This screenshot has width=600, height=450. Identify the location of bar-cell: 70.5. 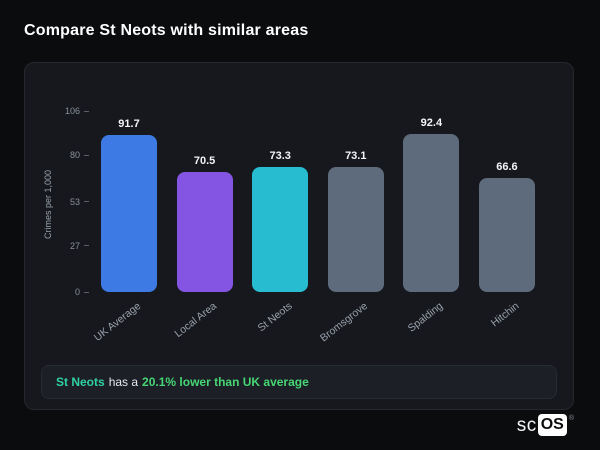
(204, 201).